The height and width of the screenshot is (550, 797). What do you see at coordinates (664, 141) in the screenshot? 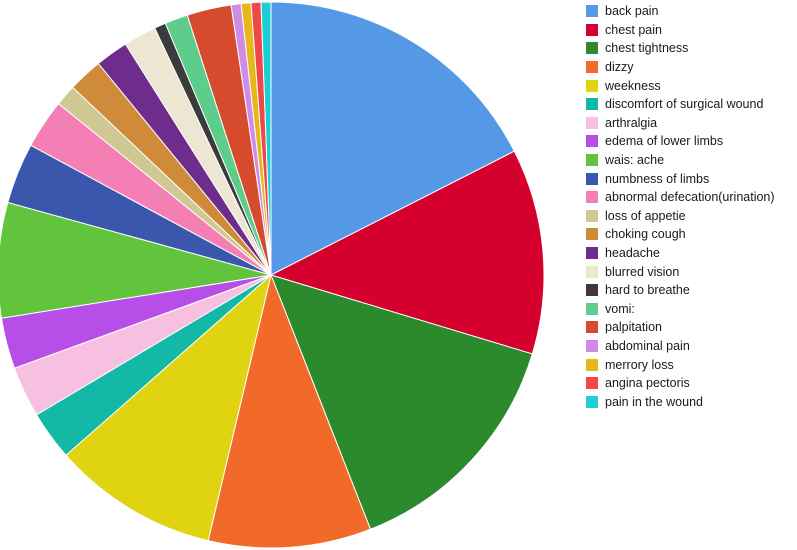
I see `legend-label: edema of lower limbs` at bounding box center [664, 141].